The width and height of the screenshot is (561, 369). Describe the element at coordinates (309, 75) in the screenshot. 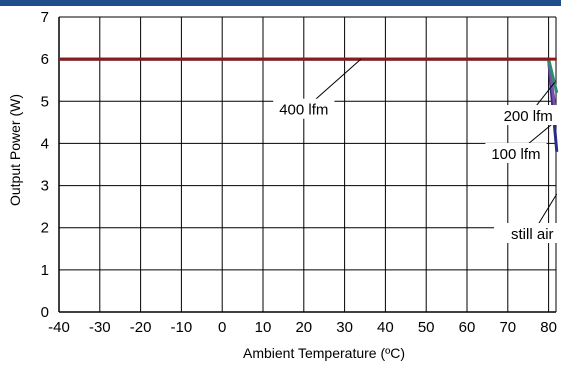

I see `series-line-200-lfm` at that location.